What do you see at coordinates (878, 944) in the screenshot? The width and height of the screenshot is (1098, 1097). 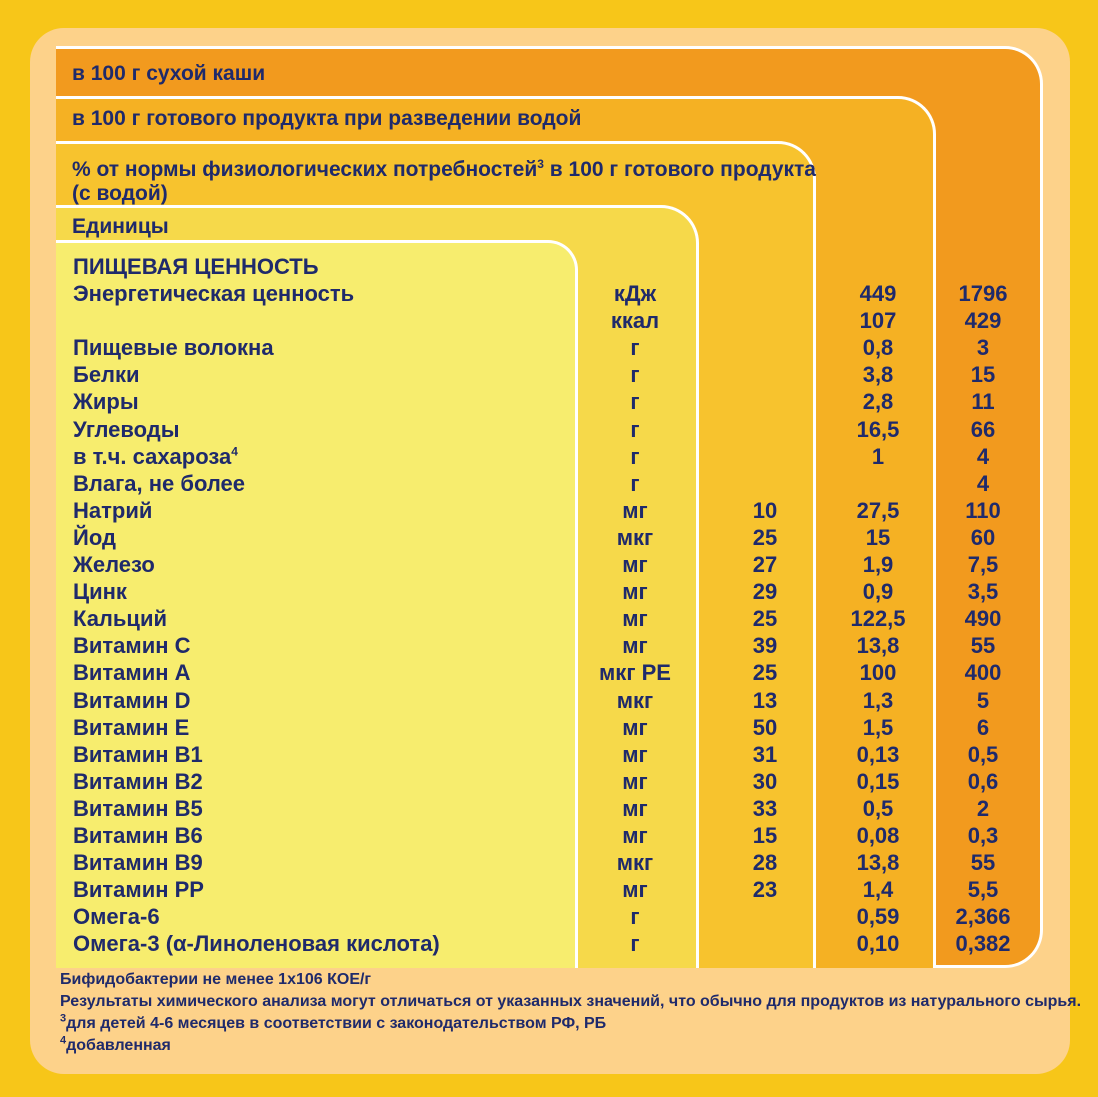 I see `prepared-value: 0,10` at bounding box center [878, 944].